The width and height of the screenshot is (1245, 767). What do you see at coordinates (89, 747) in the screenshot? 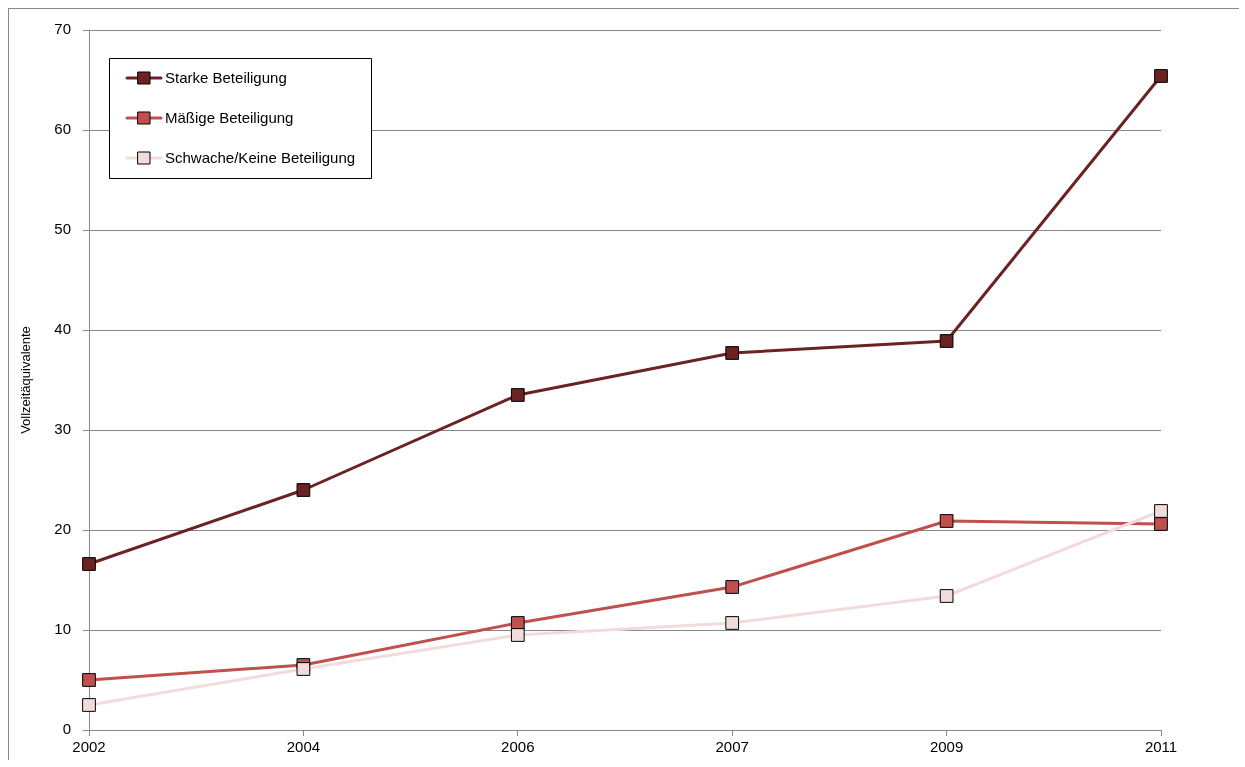
I see `x-tick-label: 2002` at bounding box center [89, 747].